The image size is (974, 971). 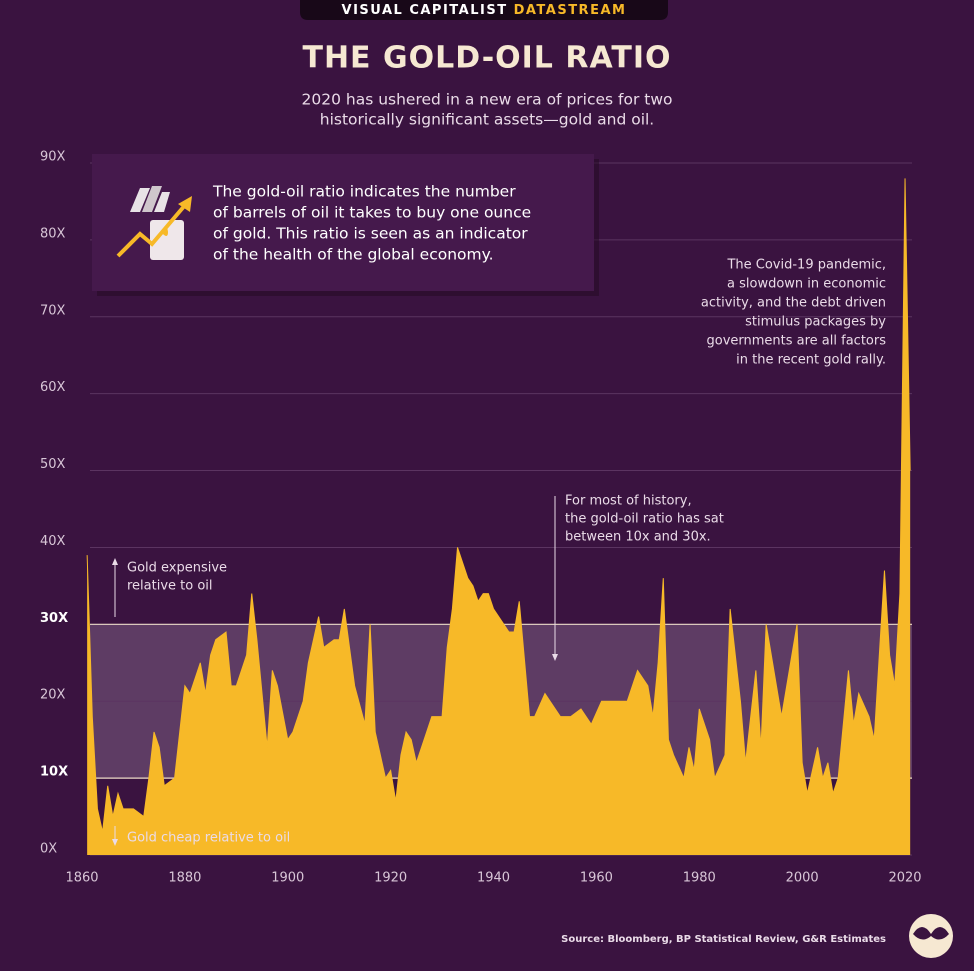 I want to click on info-text: of the health of the global economy., so click(x=353, y=255).